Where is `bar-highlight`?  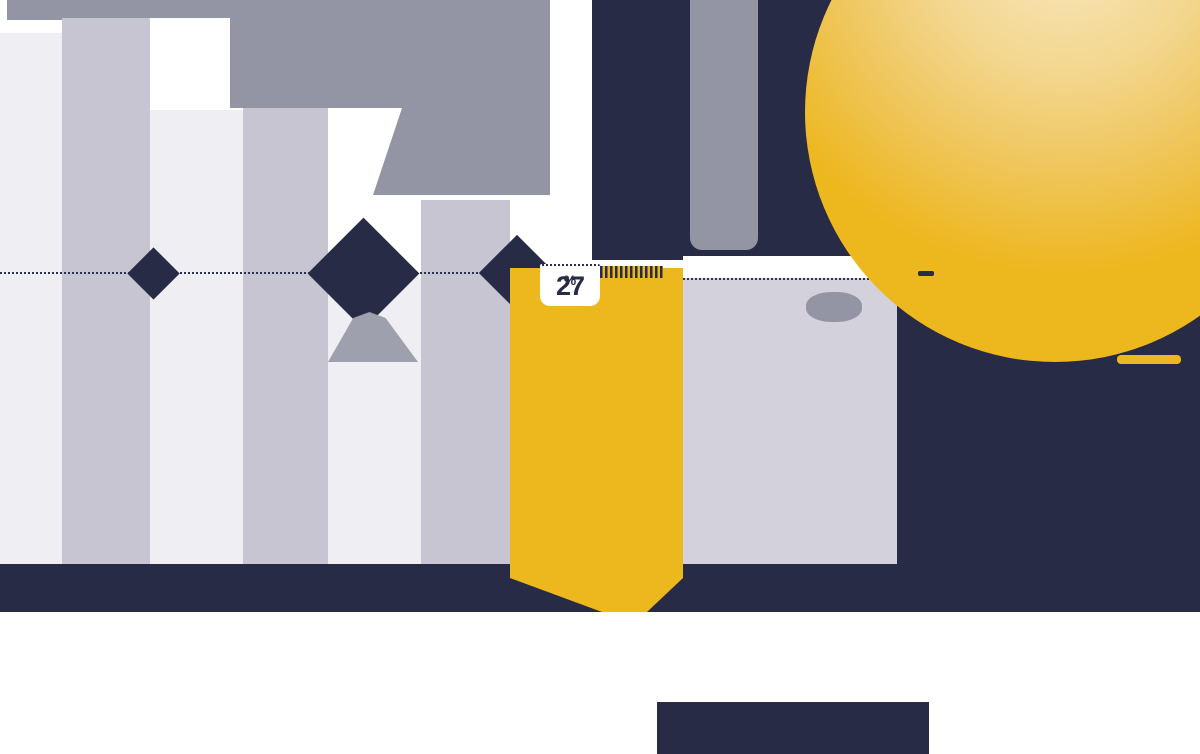 bar-highlight is located at coordinates (596, 440).